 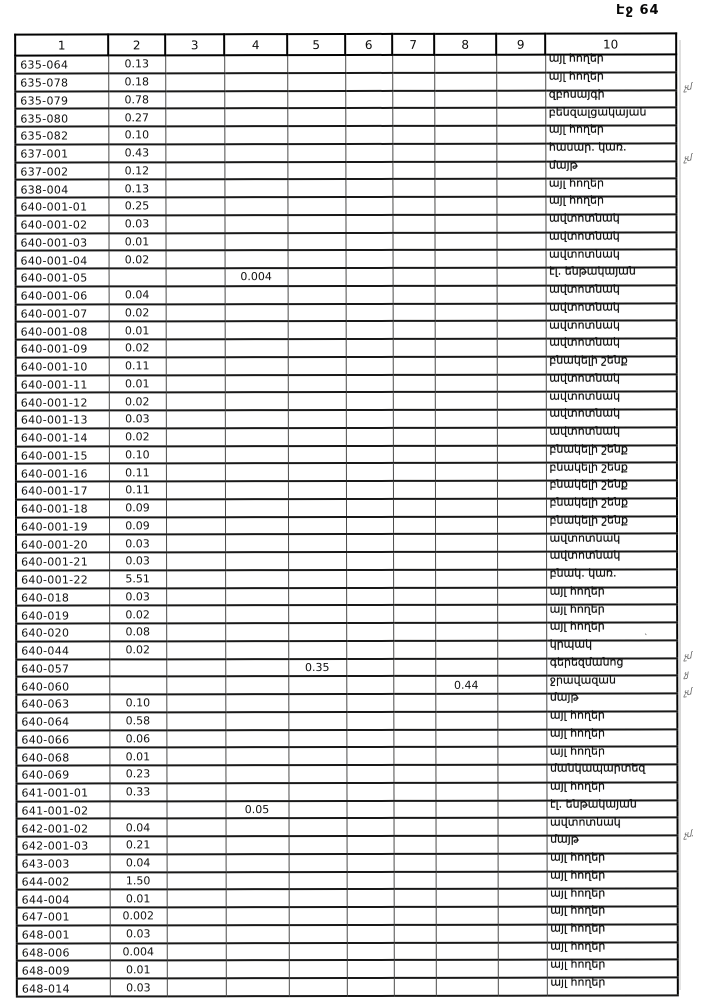 What do you see at coordinates (597, 112) in the screenshot?
I see `land-use-label: բենզալցակայան` at bounding box center [597, 112].